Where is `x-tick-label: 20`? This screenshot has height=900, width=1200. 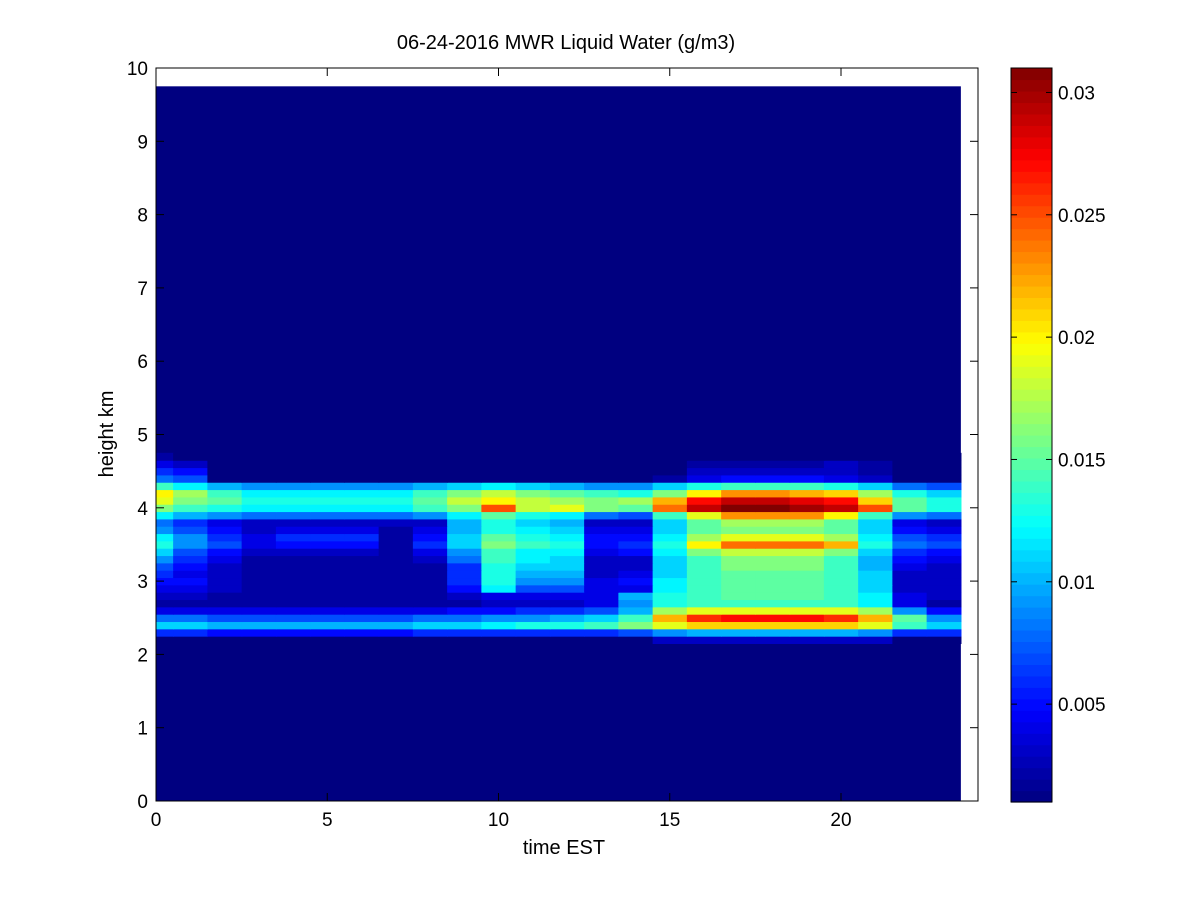 x-tick-label: 20 is located at coordinates (840, 820).